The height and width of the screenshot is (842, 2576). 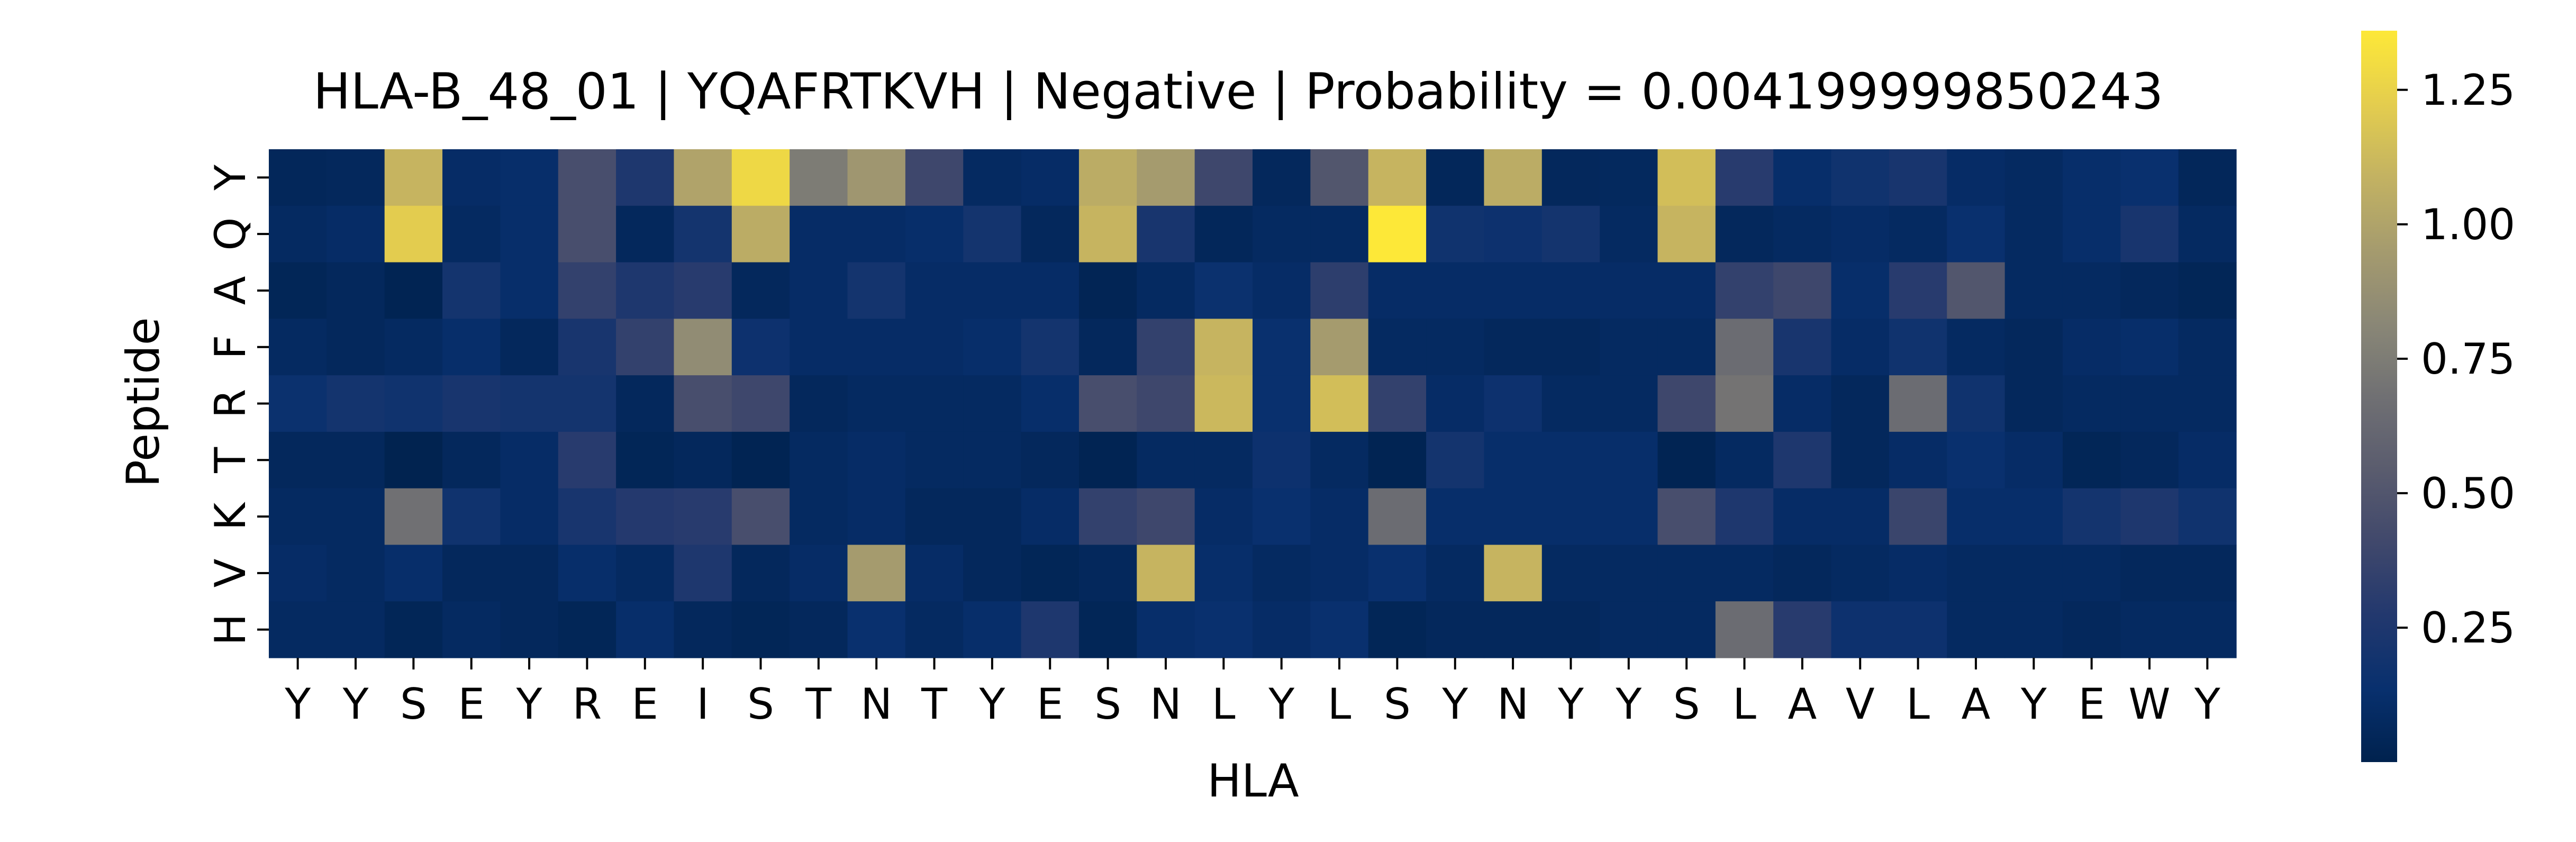 I want to click on x-tick-label: L, so click(x=1918, y=704).